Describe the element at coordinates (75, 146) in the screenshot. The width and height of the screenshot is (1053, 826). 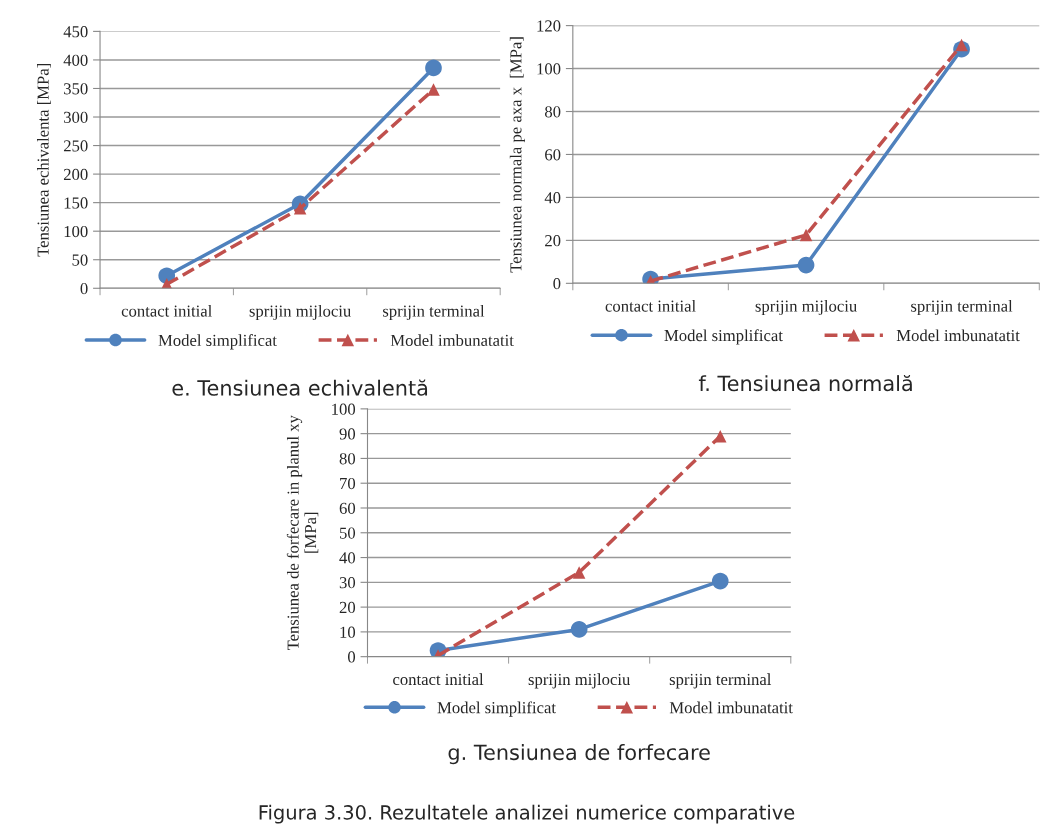
I see `y-tick-label: 250` at that location.